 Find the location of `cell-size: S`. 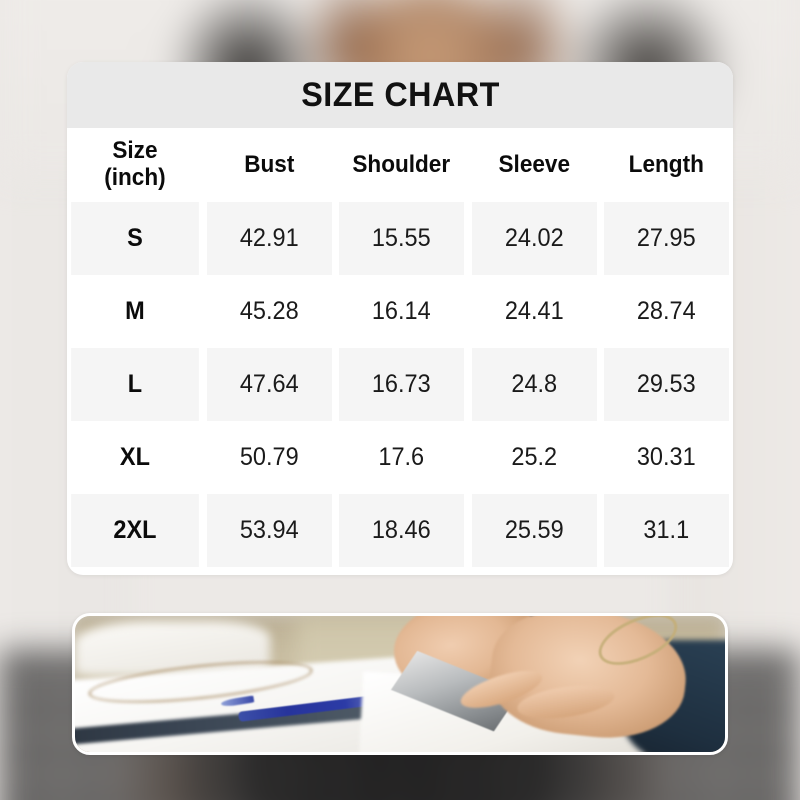

cell-size: S is located at coordinates (135, 238).